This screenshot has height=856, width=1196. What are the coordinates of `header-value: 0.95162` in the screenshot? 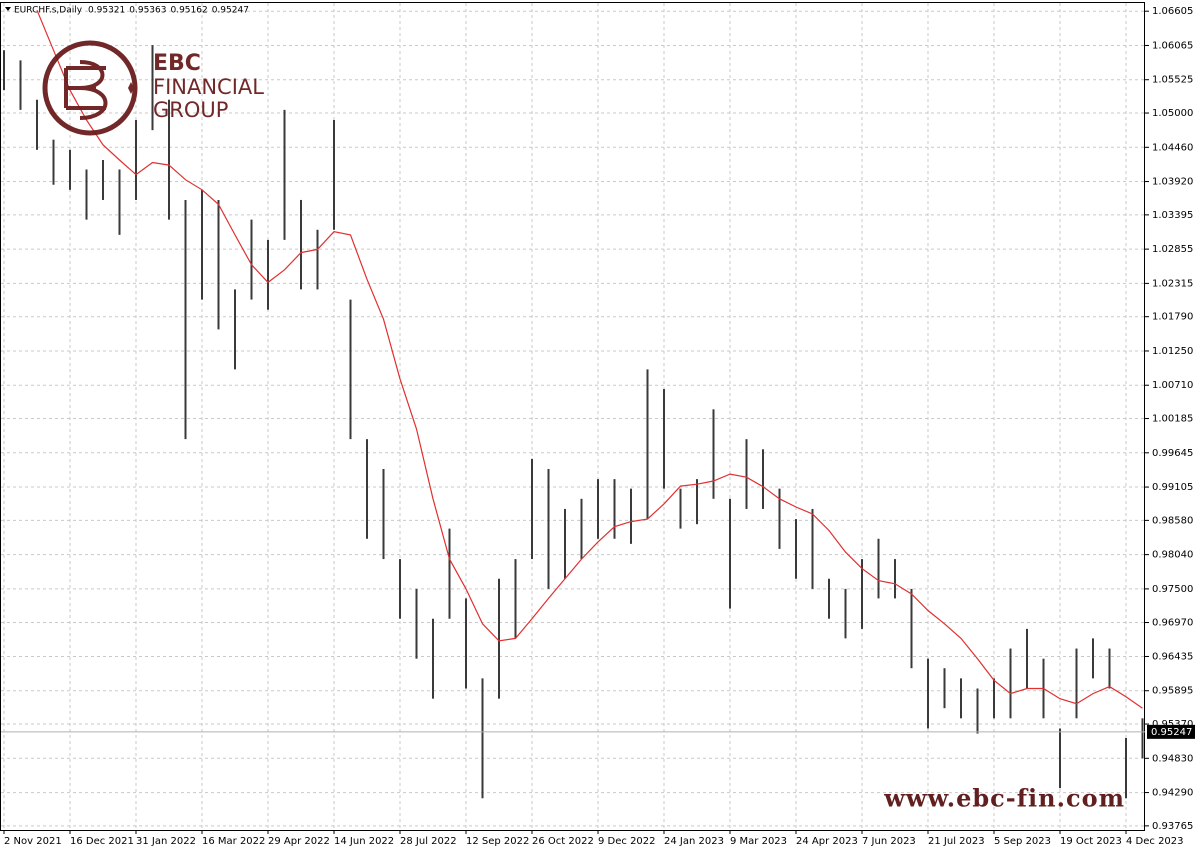 It's located at (188, 11).